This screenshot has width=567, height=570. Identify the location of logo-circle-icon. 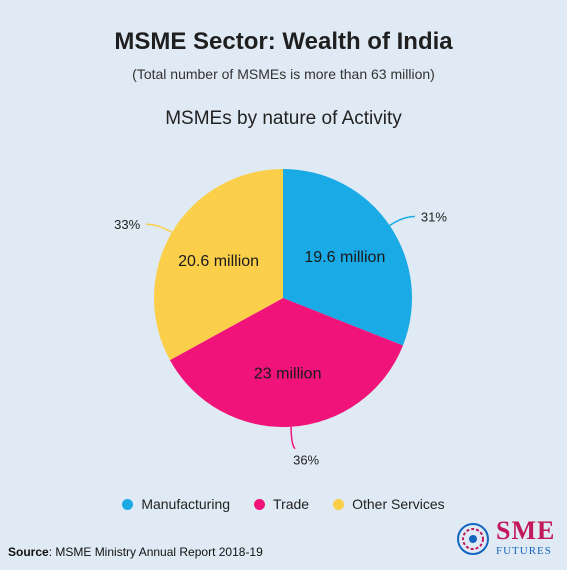
(473, 539).